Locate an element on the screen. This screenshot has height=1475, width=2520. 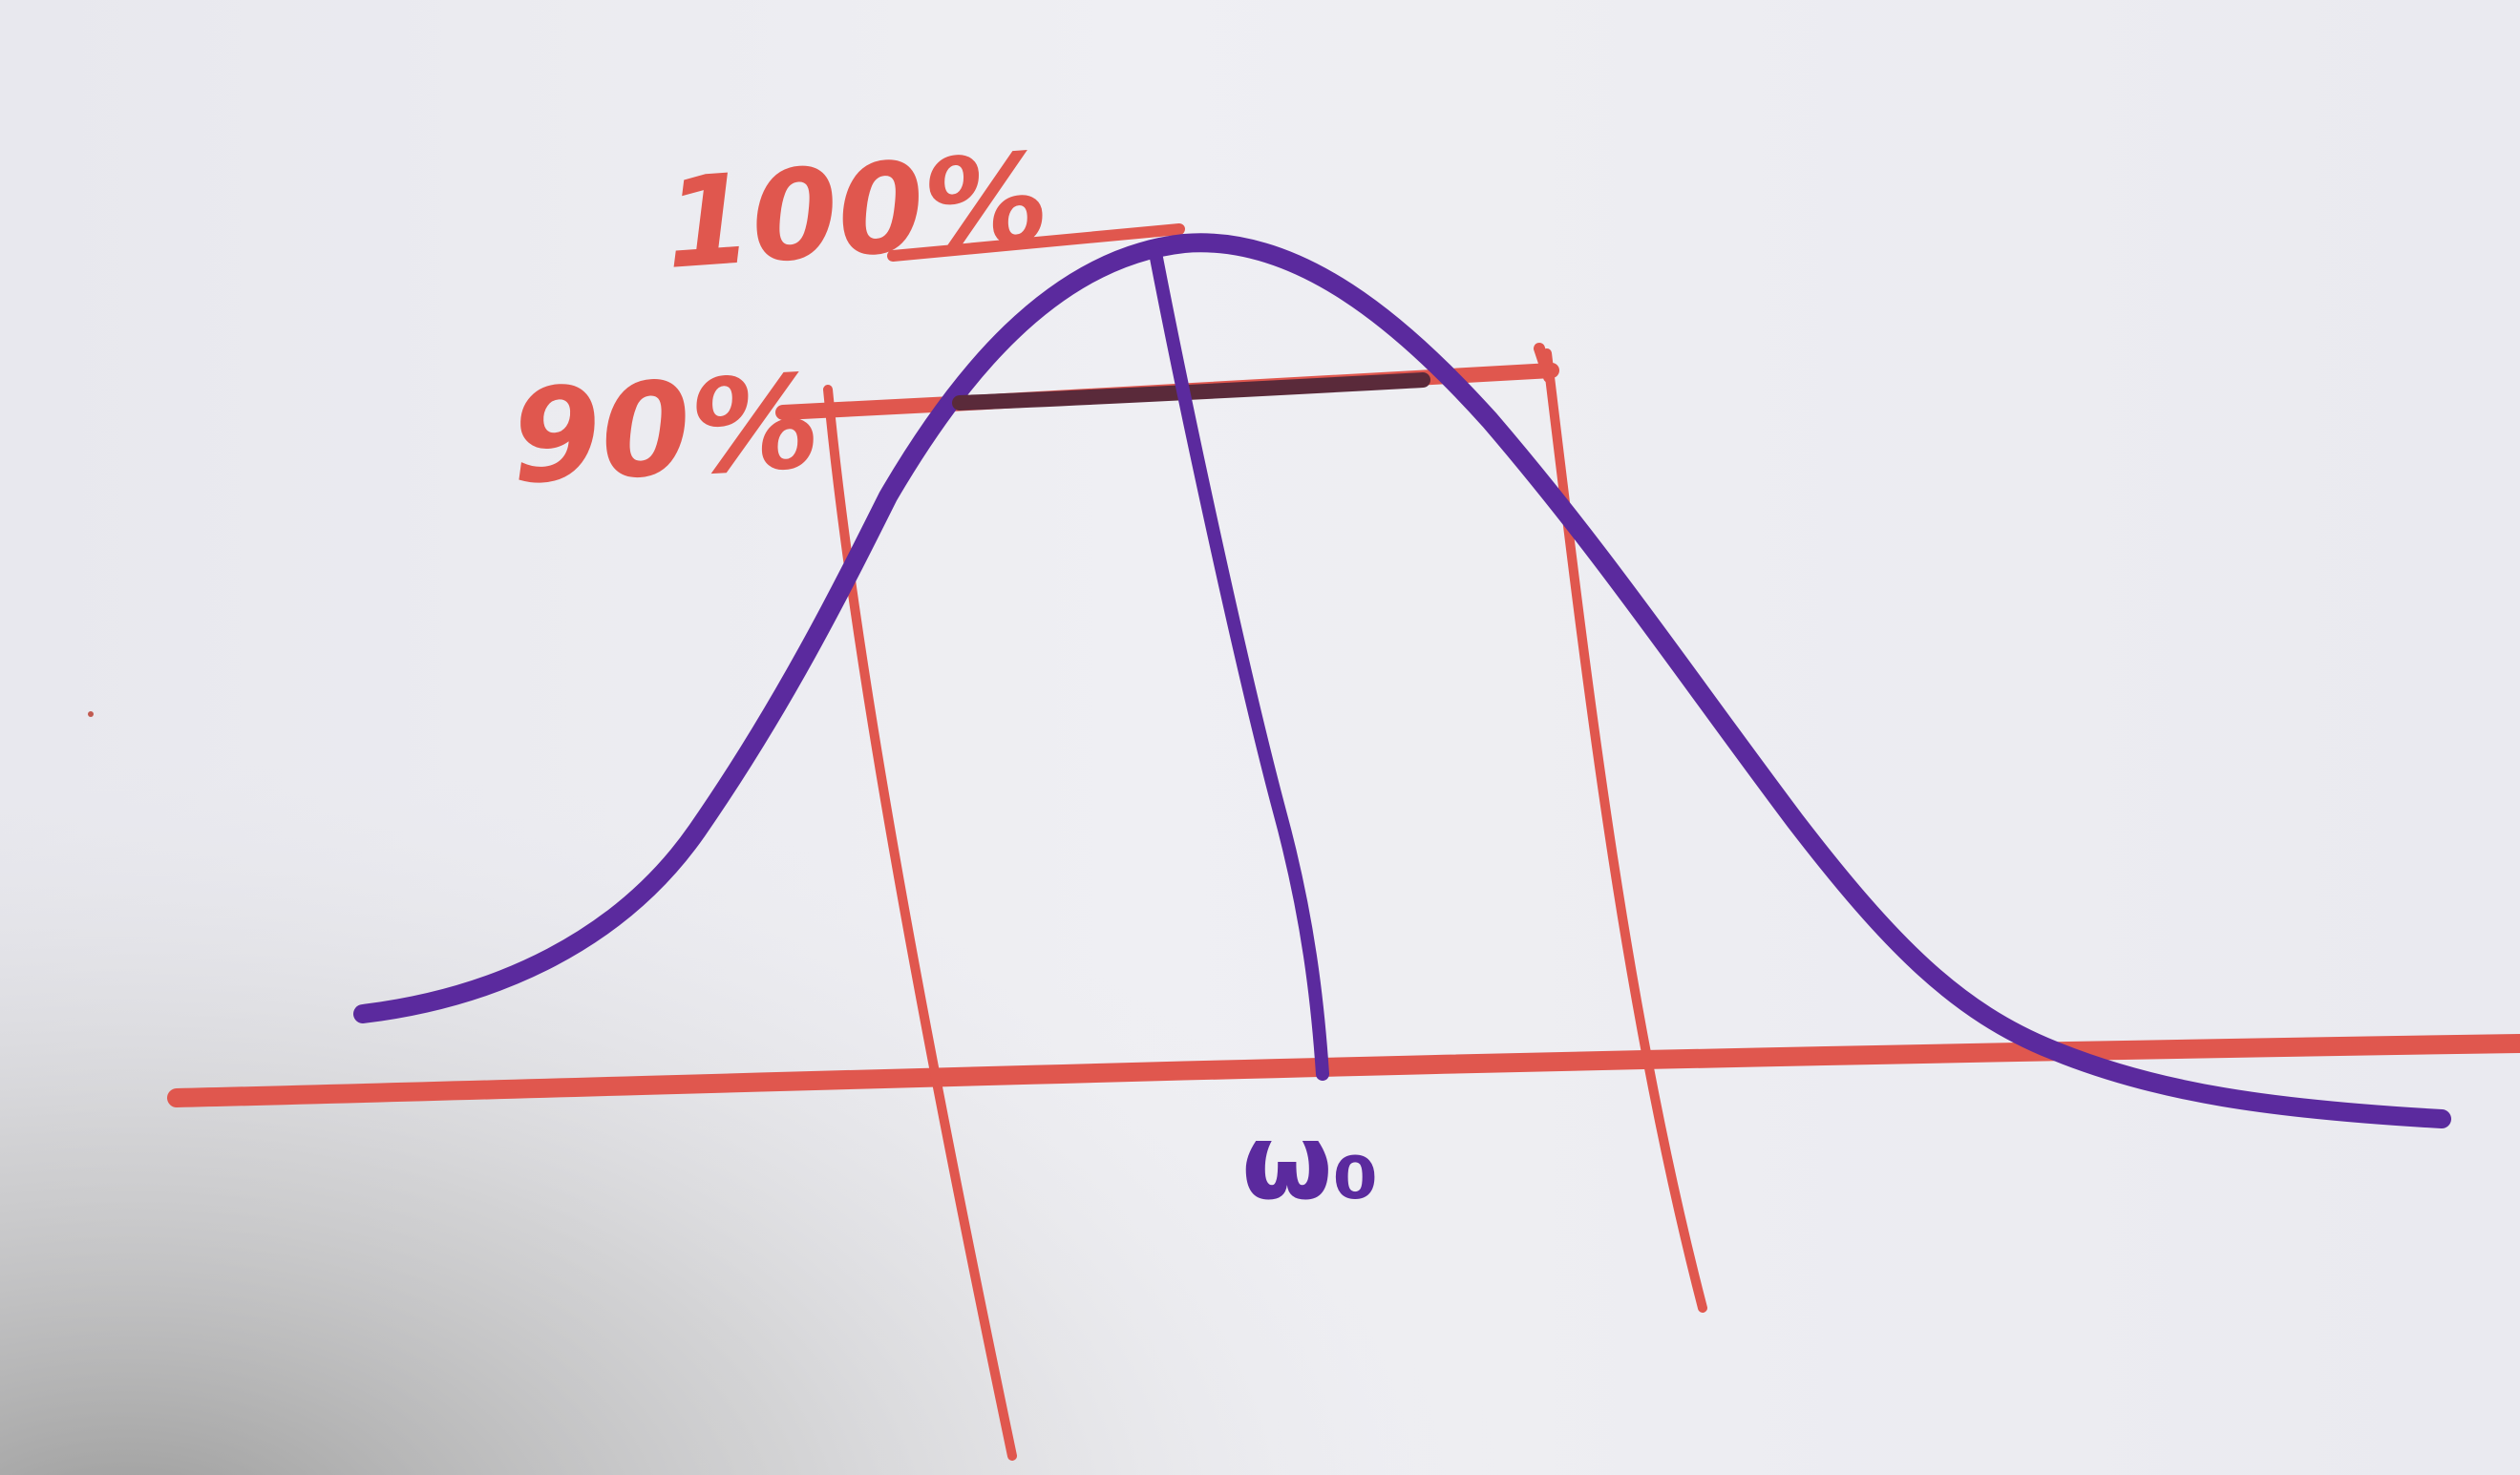
paper-speck is located at coordinates (91, 714).